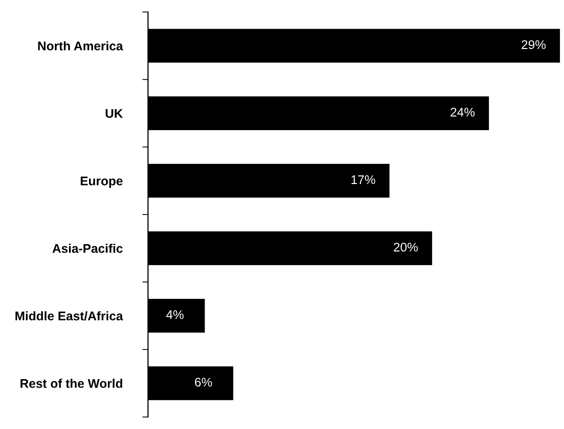 This screenshot has width=564, height=429. Describe the element at coordinates (364, 179) in the screenshot. I see `data-label: 17%` at that location.